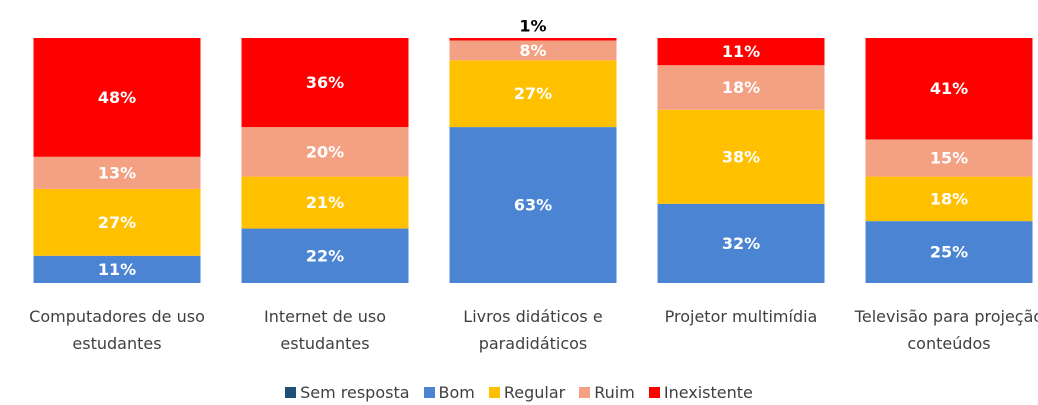 The height and width of the screenshot is (405, 1038). I want to click on legend-label: Regular, so click(534, 392).